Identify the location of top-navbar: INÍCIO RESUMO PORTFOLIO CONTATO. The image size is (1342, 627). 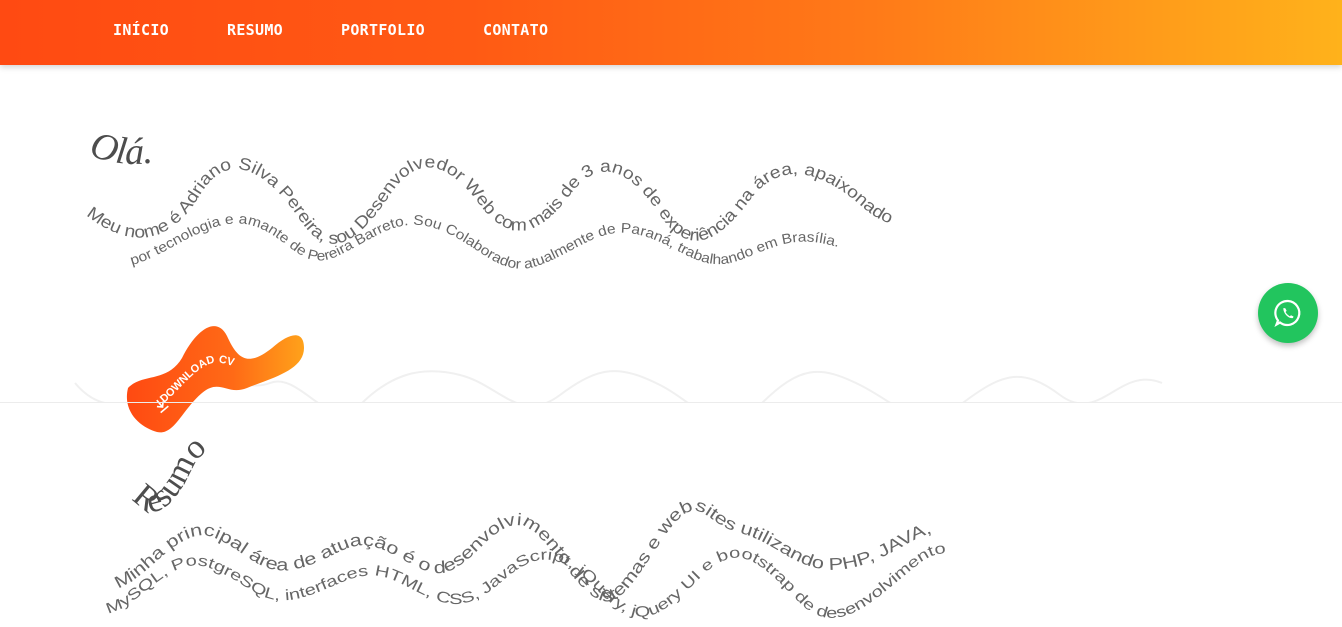
(671, 32).